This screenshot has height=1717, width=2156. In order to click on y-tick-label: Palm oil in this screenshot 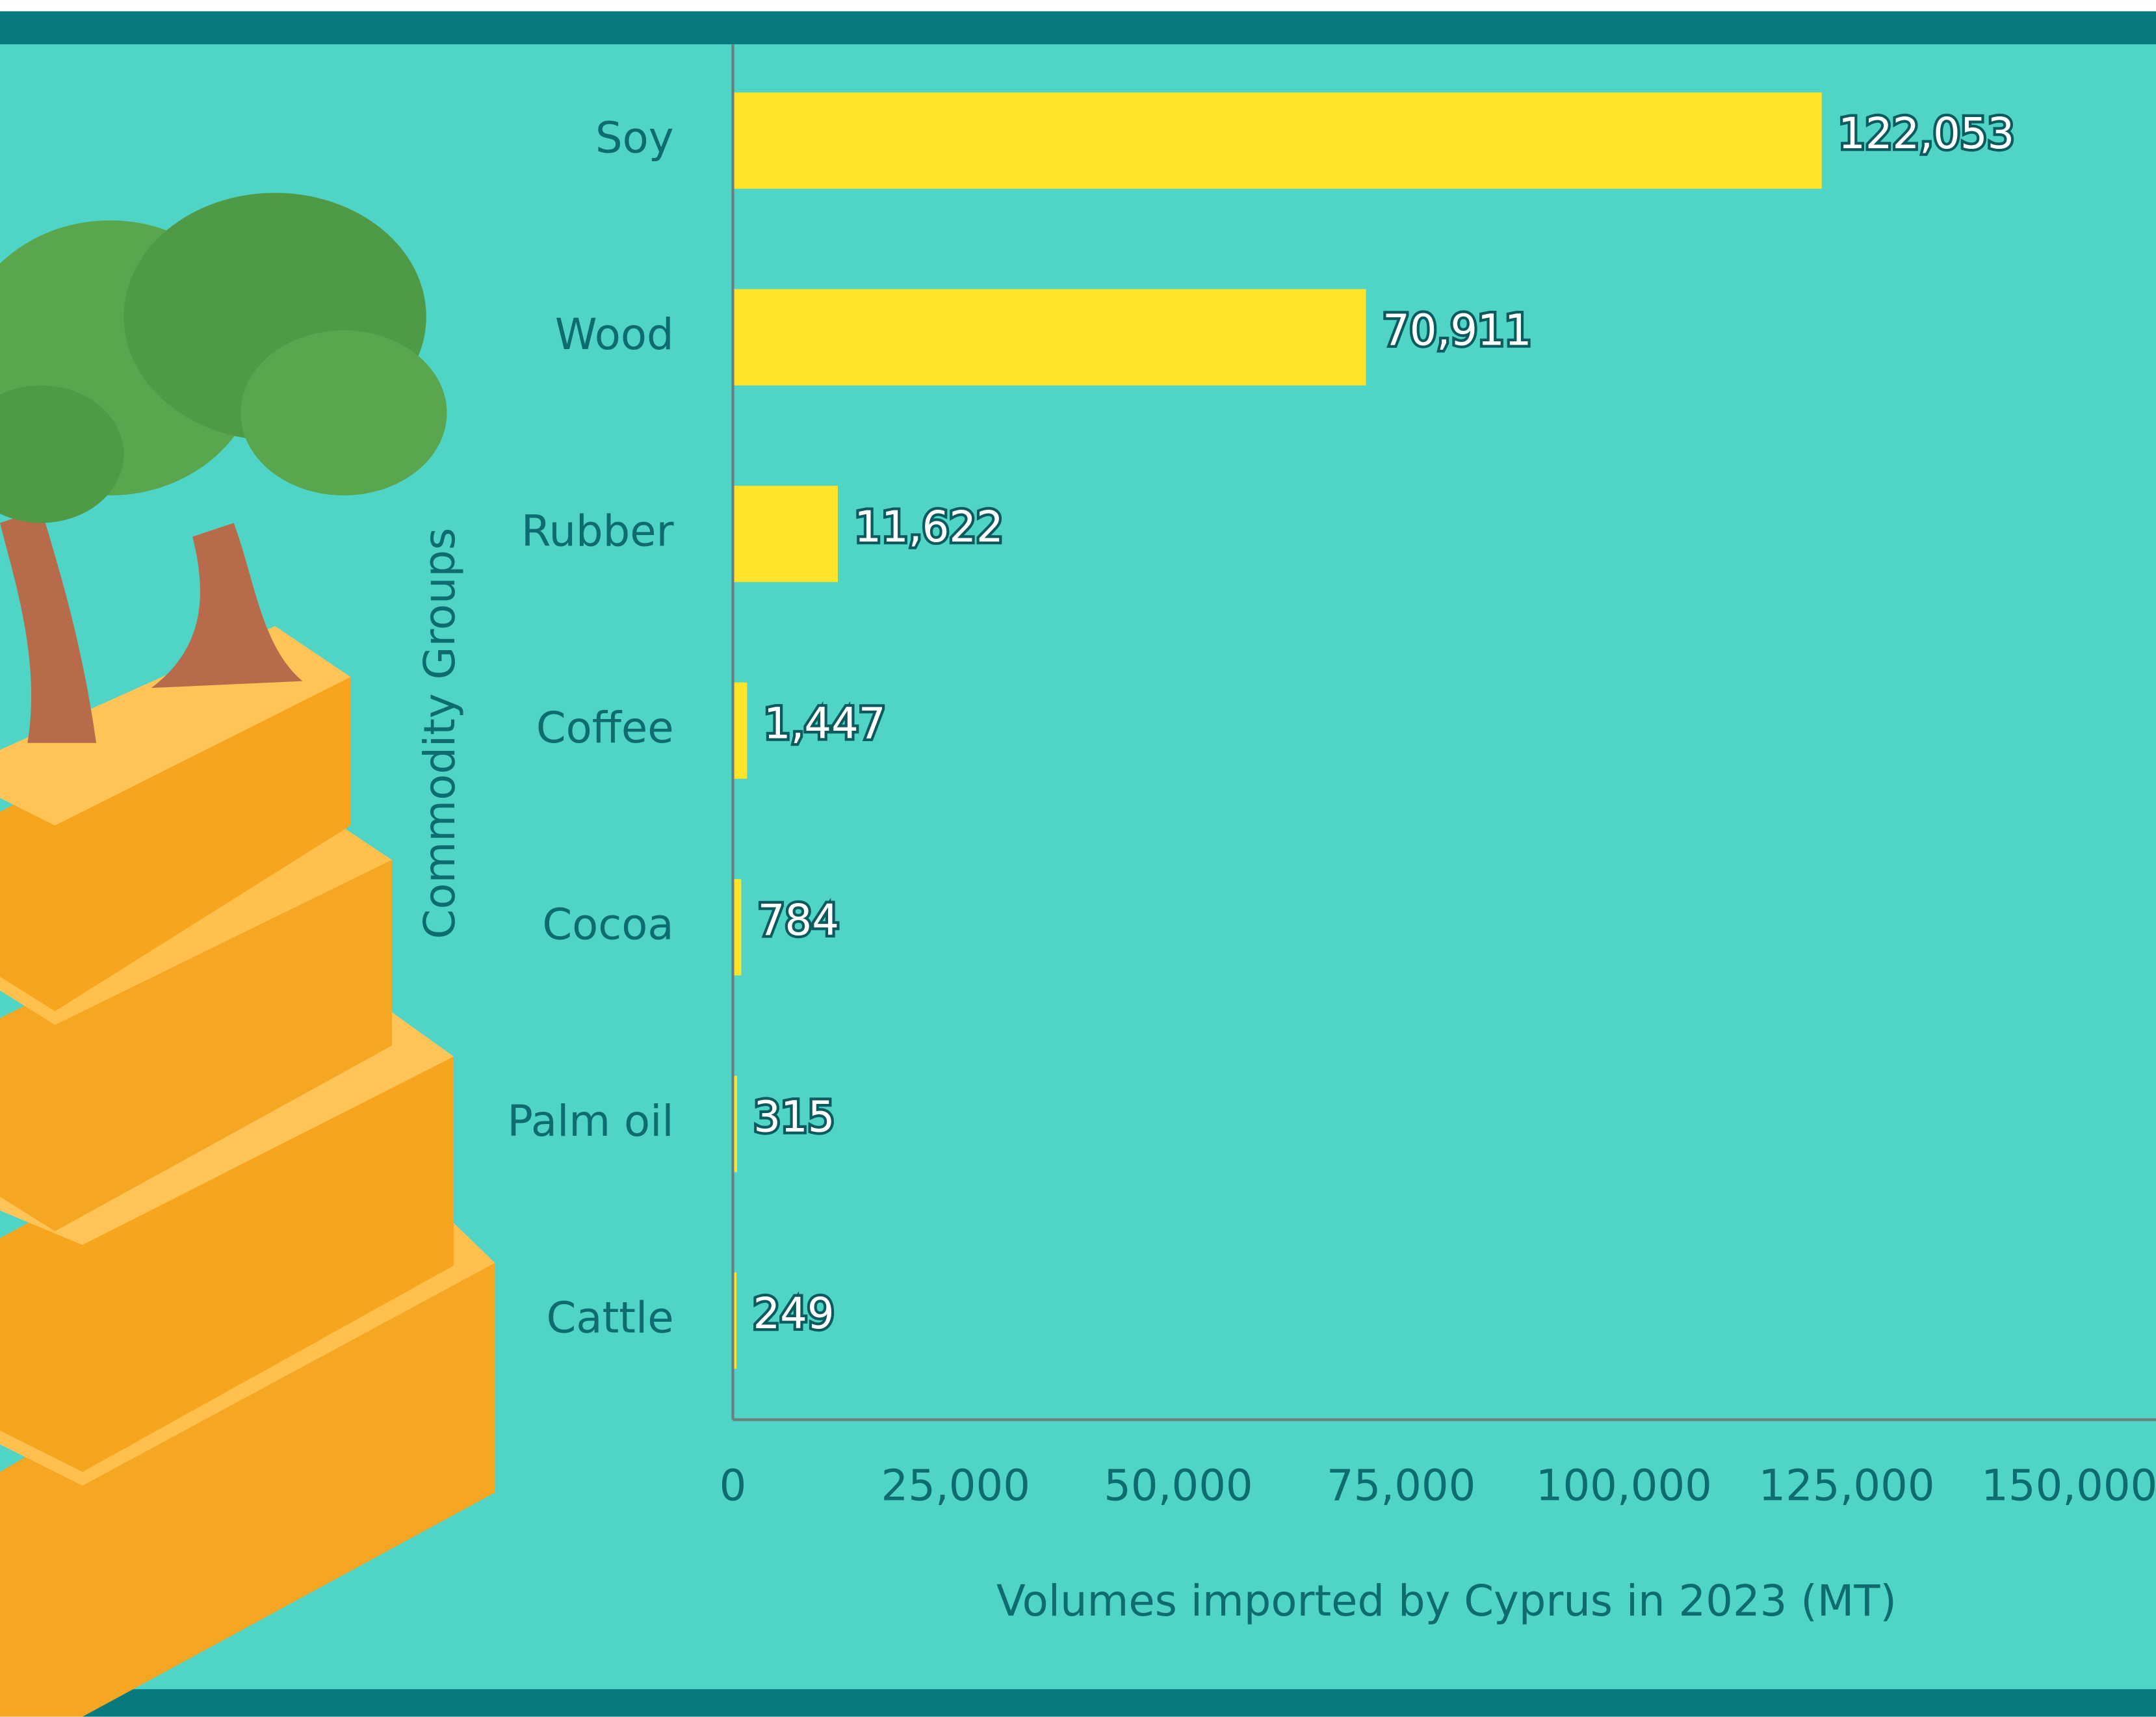, I will do `click(590, 1121)`.